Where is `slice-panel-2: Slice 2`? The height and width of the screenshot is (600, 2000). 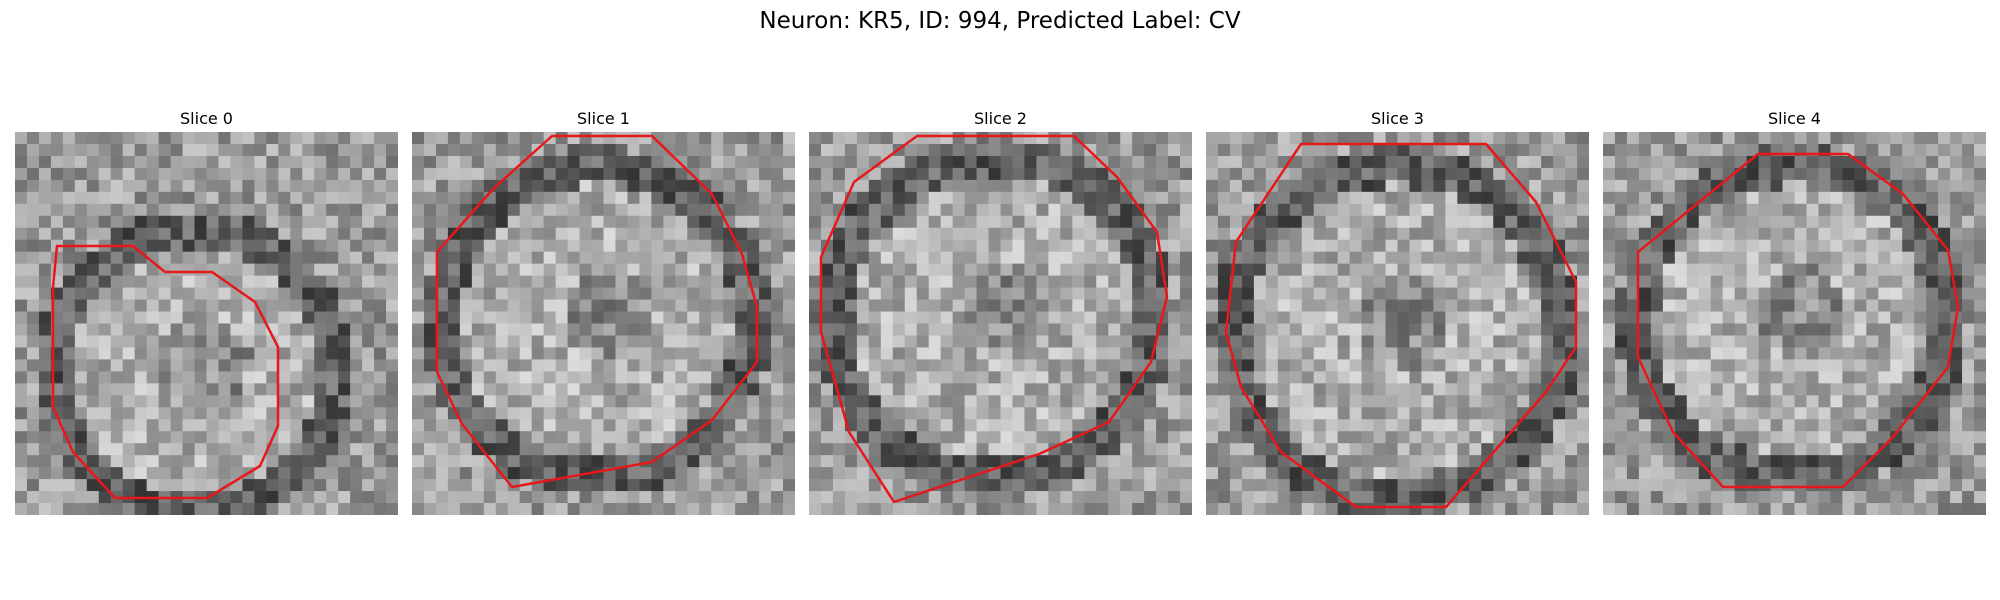
slice-panel-2: Slice 2 is located at coordinates (1000, 311).